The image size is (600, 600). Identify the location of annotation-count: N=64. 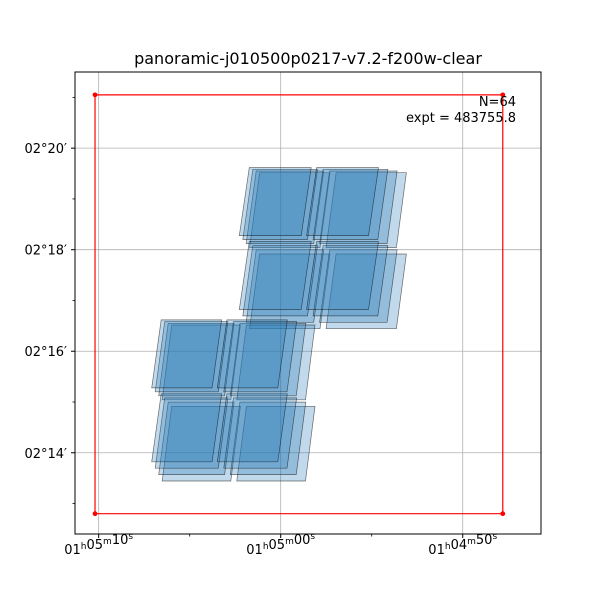
(497, 102).